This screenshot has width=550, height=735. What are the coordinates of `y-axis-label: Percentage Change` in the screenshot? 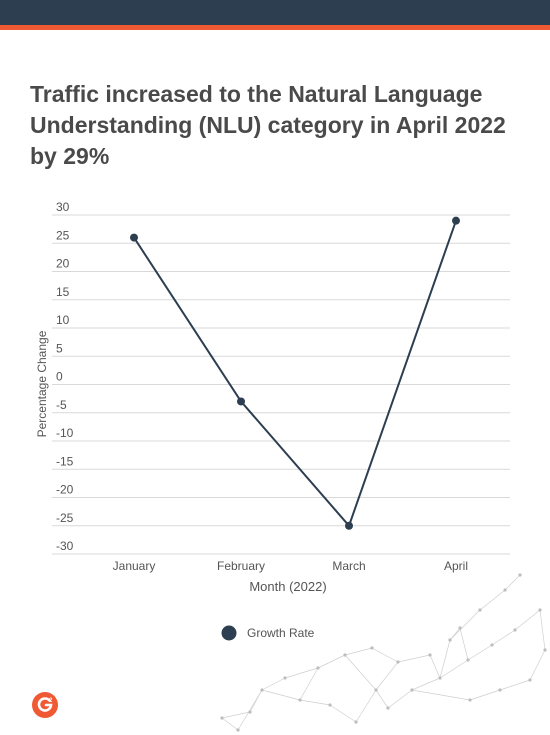 It's located at (42, 383).